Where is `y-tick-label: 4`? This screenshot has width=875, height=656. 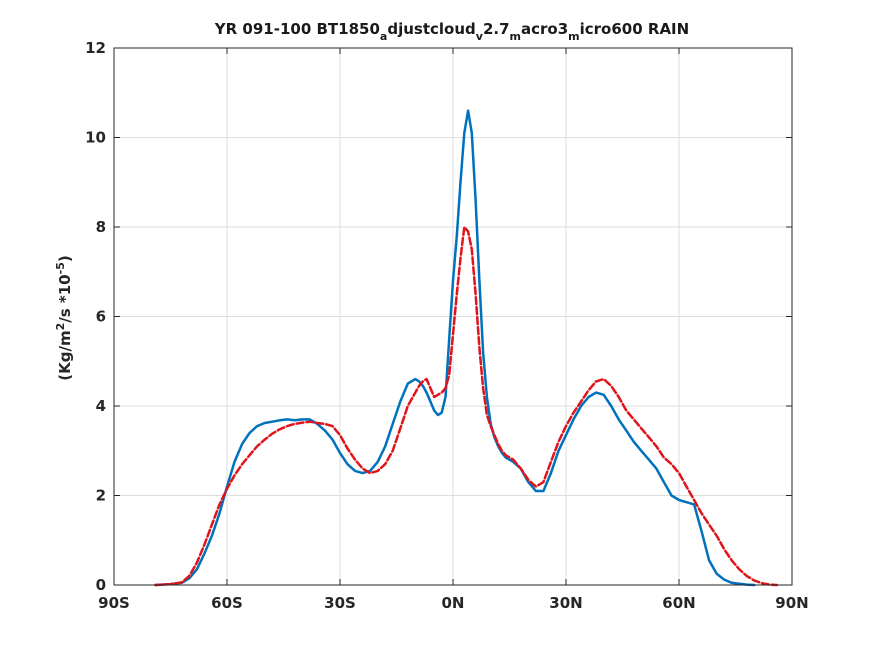
y-tick-label: 4 is located at coordinates (101, 406).